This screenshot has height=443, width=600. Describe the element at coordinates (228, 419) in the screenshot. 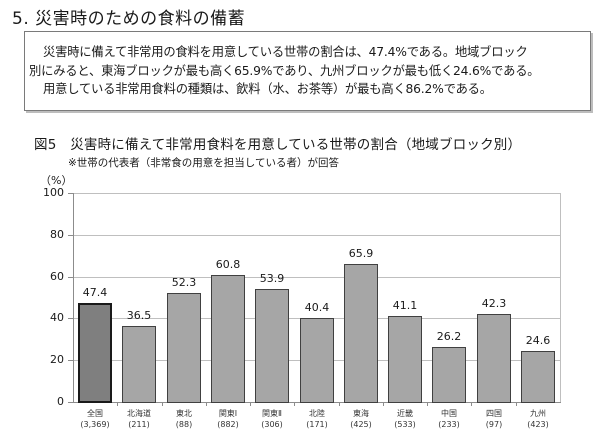

I see `x-tick-label: 関東Ⅰ (882)` at that location.